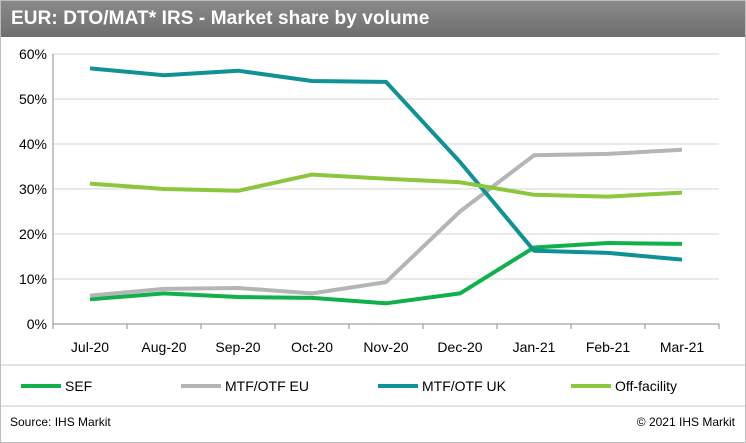 The width and height of the screenshot is (746, 443). I want to click on x-tick-label: Nov-20, so click(385, 347).